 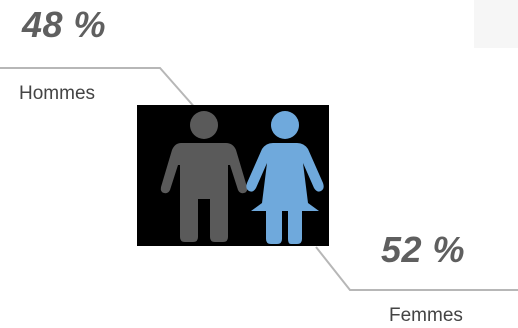 What do you see at coordinates (204, 176) in the screenshot?
I see `male-person-icon` at bounding box center [204, 176].